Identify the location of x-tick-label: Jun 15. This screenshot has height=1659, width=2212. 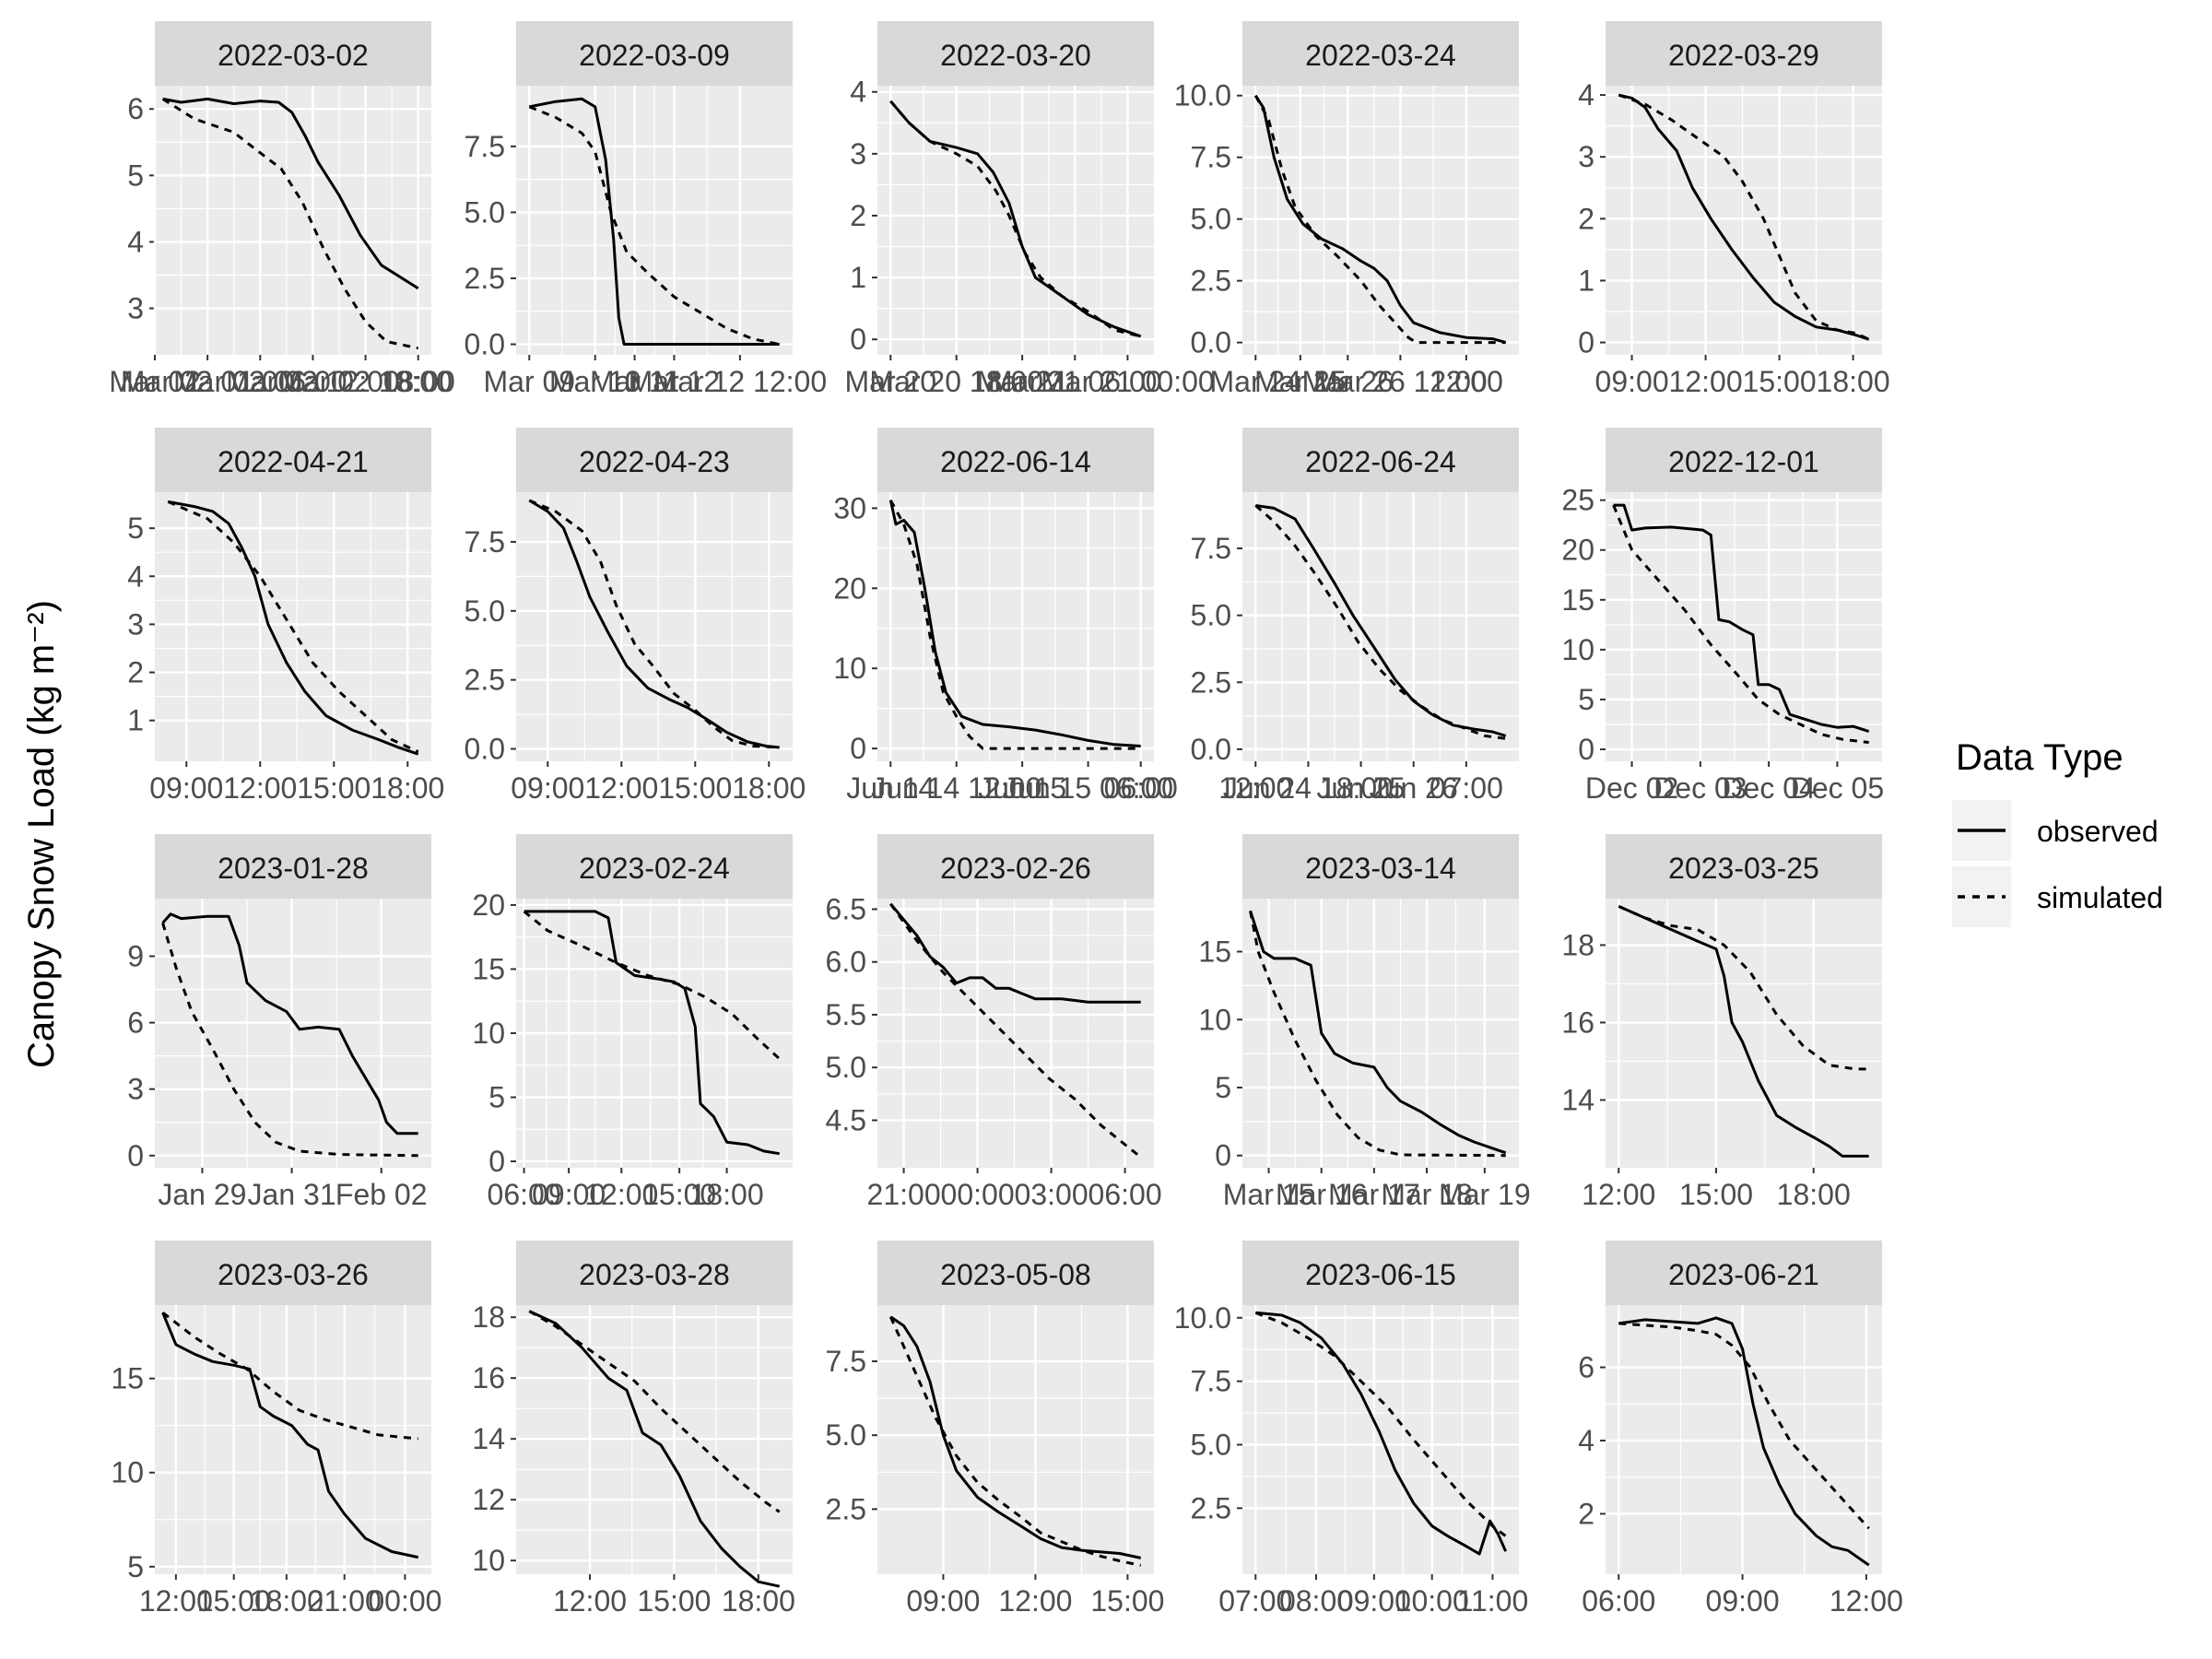
(1022, 788).